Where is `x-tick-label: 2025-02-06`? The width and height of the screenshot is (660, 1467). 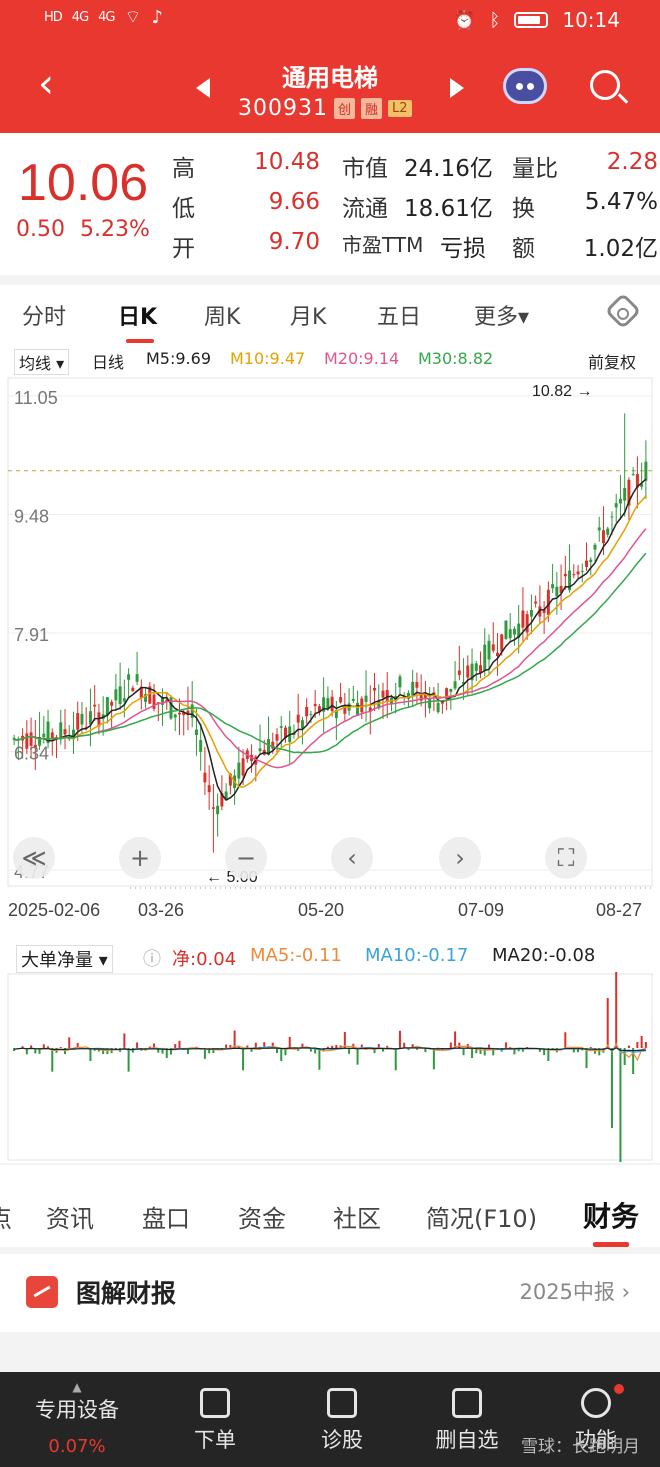
x-tick-label: 2025-02-06 is located at coordinates (54, 910).